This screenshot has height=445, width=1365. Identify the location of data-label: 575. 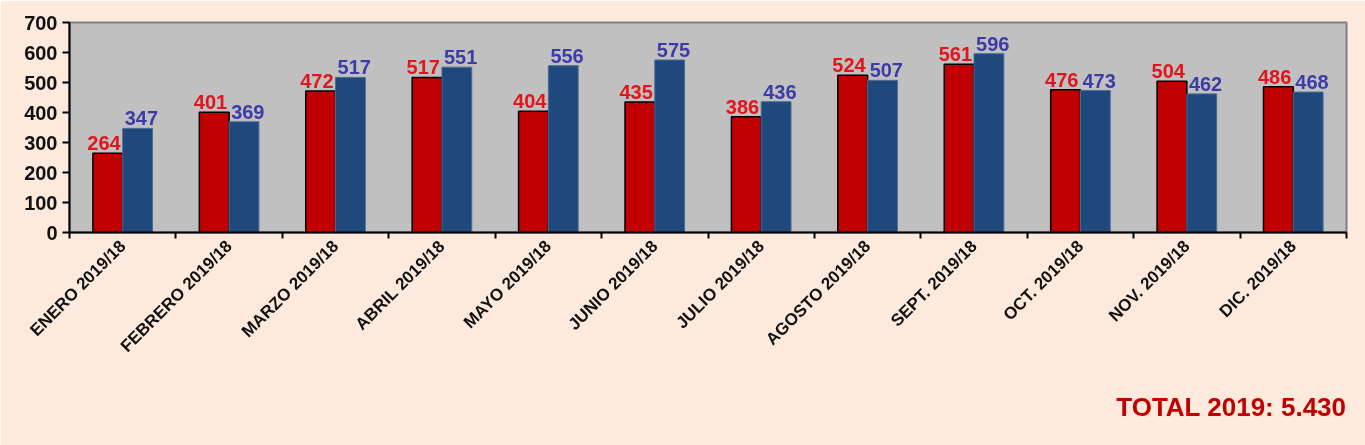
(673, 50).